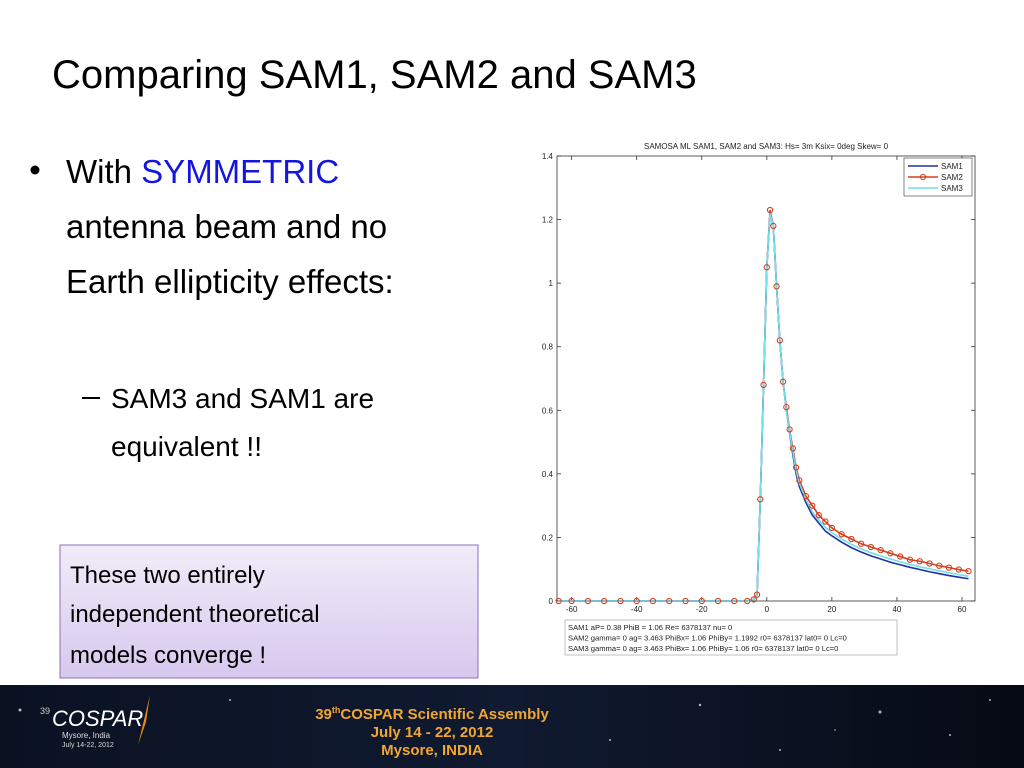  I want to click on y-tick-label: 0.6, so click(548, 410).